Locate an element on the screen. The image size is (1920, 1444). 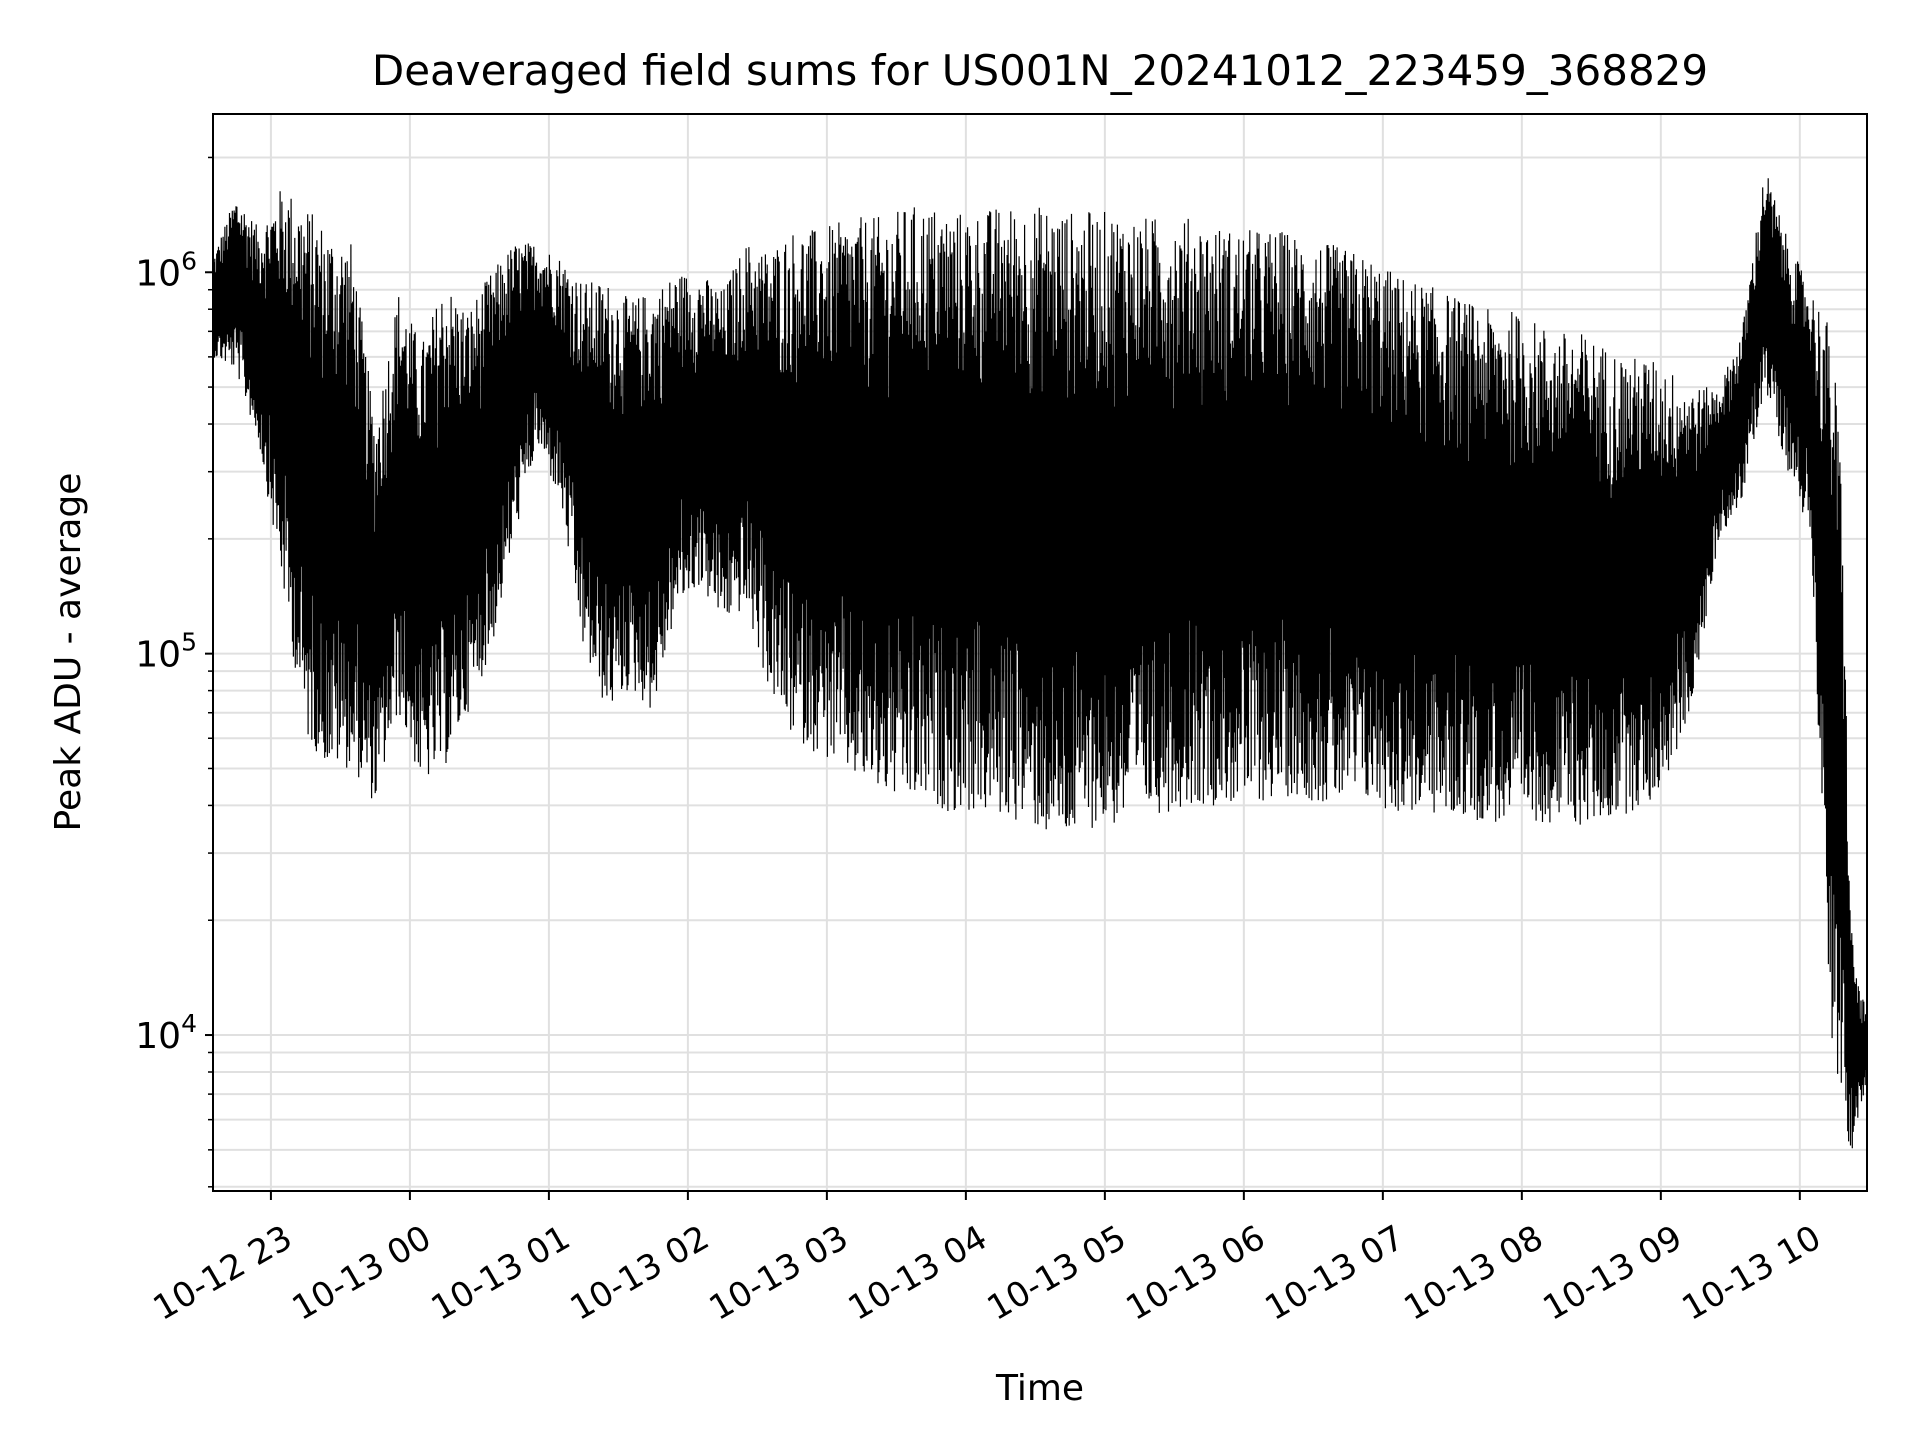
x-axis-label: Time is located at coordinates (1039, 1388).